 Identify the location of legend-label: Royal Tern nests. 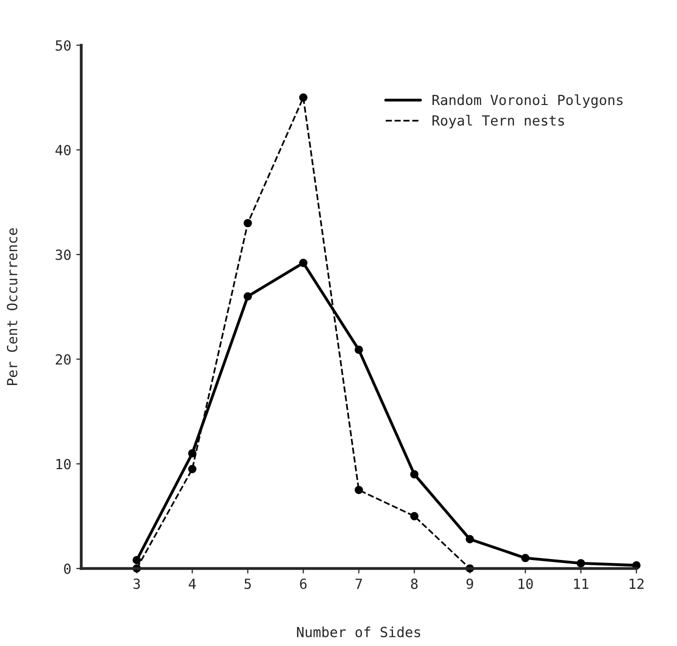
(498, 121).